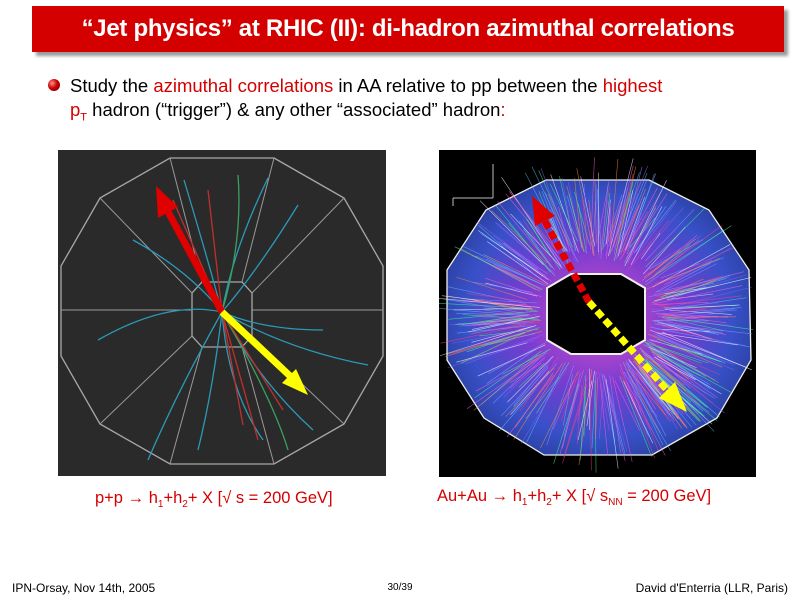 This screenshot has height=600, width=800. I want to click on associated-arrow, so click(263, 352).